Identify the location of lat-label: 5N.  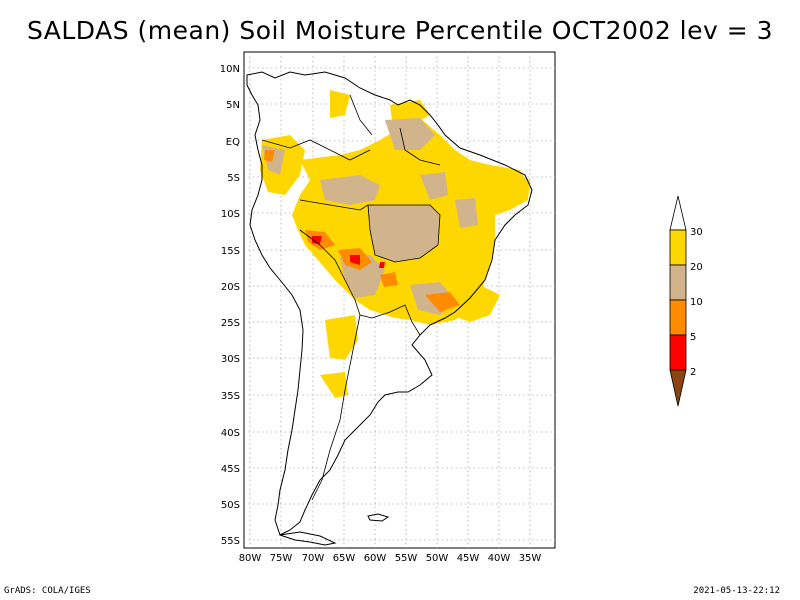
(233, 105).